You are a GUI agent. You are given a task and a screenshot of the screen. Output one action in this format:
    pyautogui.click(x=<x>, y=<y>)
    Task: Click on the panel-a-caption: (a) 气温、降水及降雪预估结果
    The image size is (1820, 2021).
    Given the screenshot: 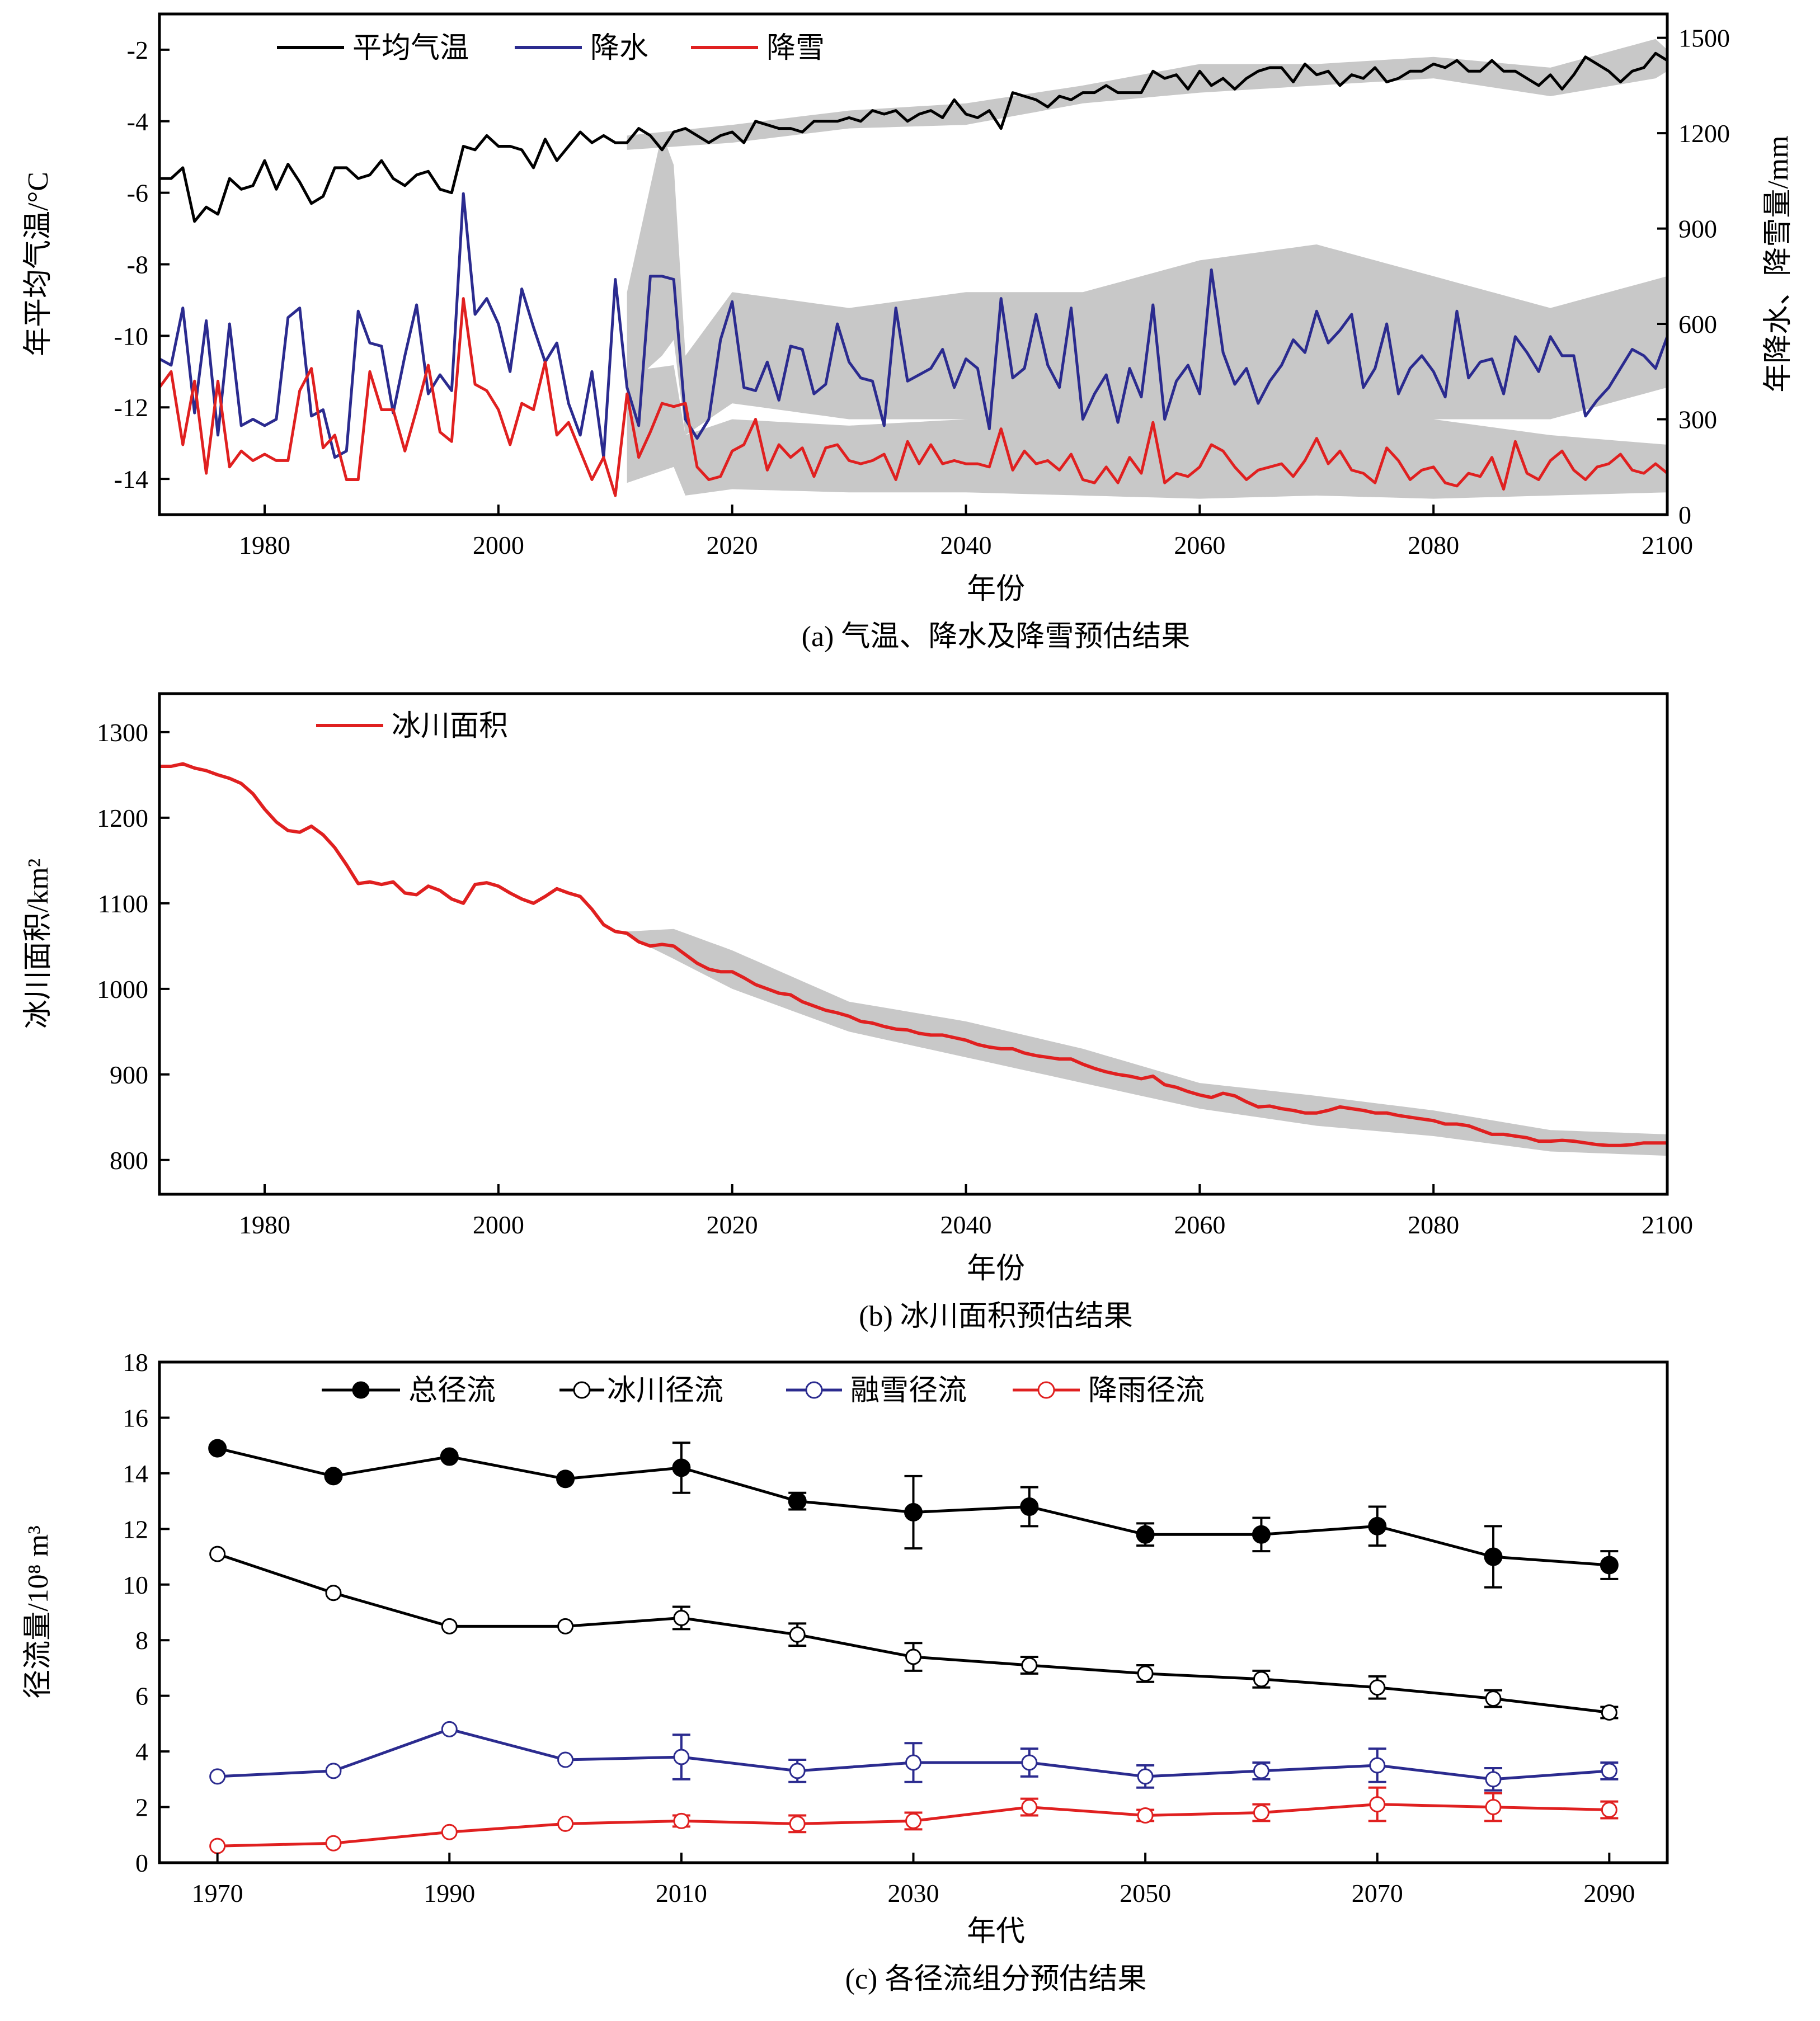 What is the action you would take?
    pyautogui.click(x=996, y=637)
    